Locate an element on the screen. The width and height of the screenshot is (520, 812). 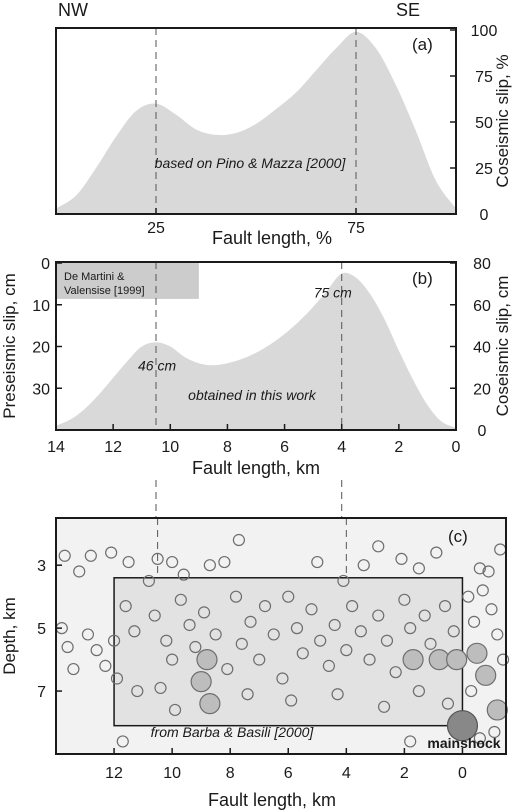
panel-b-caption: obtained in this work is located at coordinates (252, 395).